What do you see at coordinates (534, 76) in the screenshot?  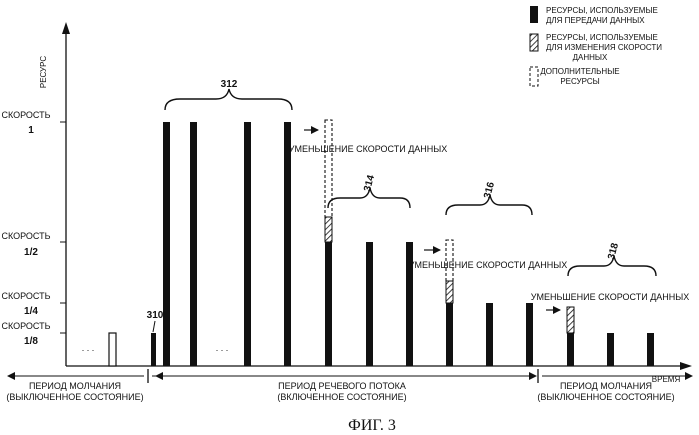 I see `legend-swatch-dashed` at bounding box center [534, 76].